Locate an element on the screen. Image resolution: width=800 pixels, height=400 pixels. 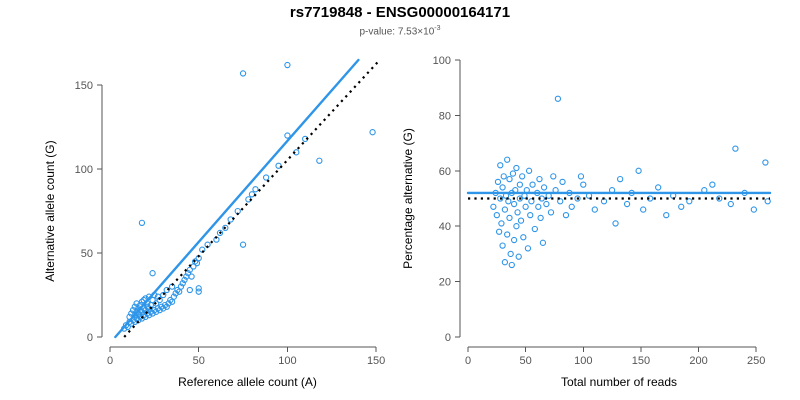
y-tick-label: 80 is located at coordinates (445, 116).